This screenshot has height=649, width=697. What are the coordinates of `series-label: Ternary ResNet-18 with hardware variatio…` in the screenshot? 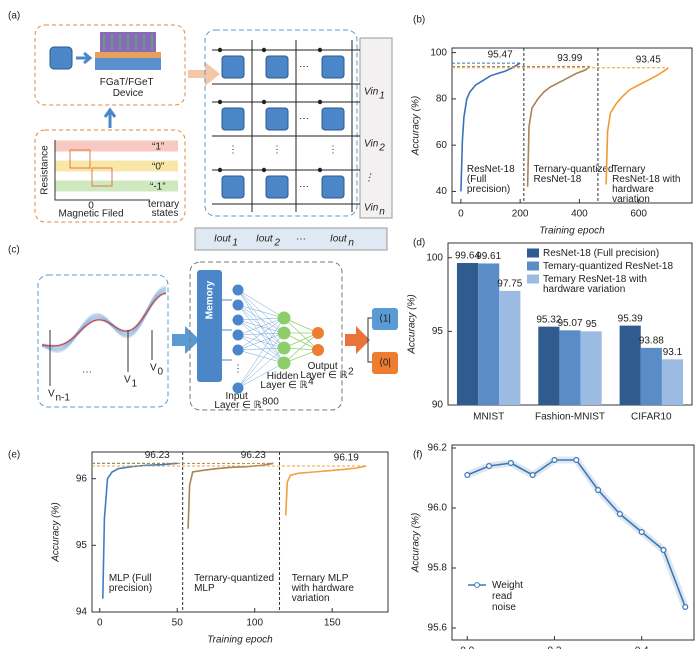 It's located at (647, 184).